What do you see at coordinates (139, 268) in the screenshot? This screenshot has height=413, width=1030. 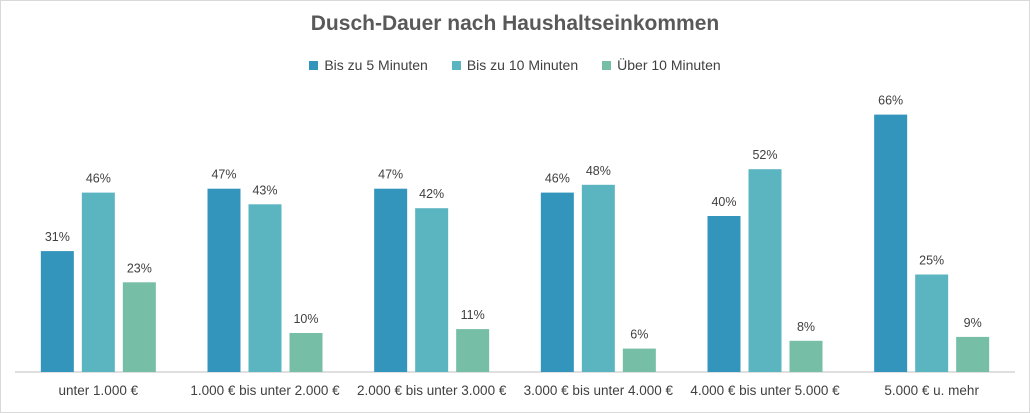 I see `data-label: 23%` at bounding box center [139, 268].